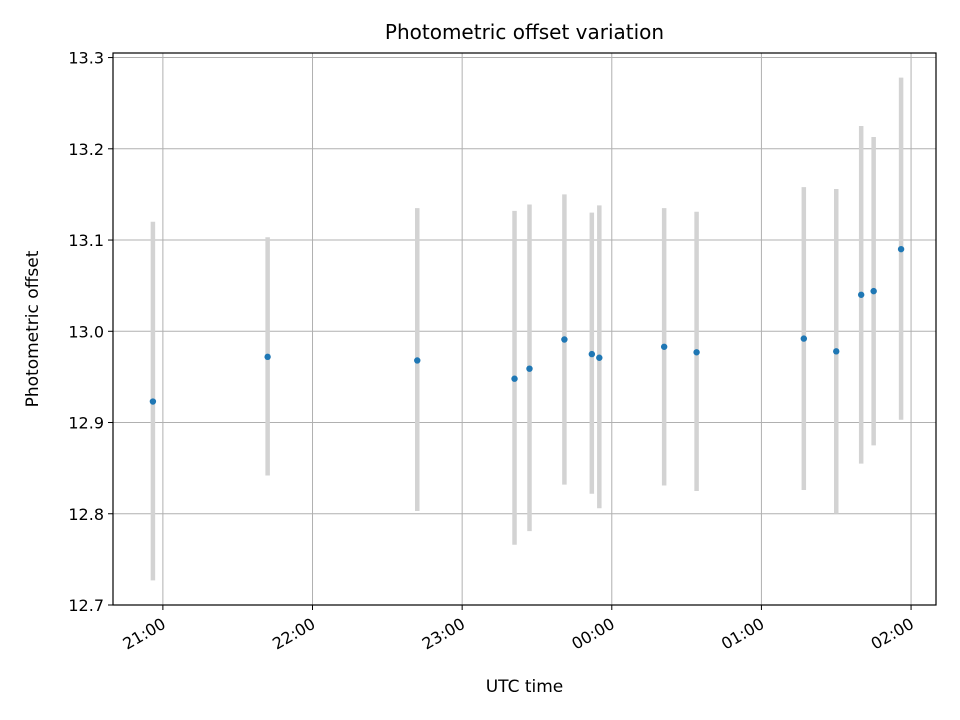 This screenshot has width=960, height=720. Describe the element at coordinates (33, 328) in the screenshot. I see `y-axis-label: Photometric offset` at that location.